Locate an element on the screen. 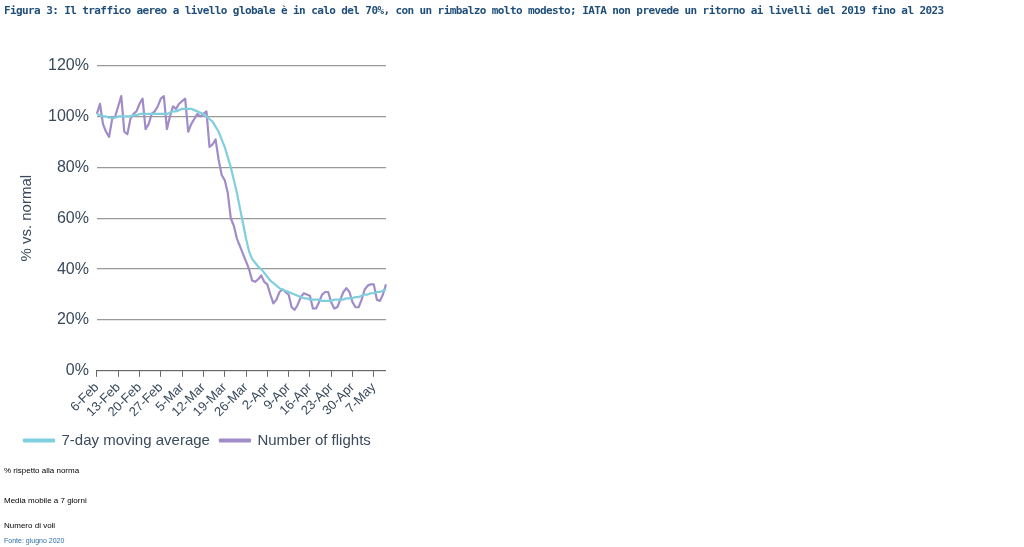 Image resolution: width=1024 pixels, height=547 pixels. y-tick-label: 40% is located at coordinates (72, 268).